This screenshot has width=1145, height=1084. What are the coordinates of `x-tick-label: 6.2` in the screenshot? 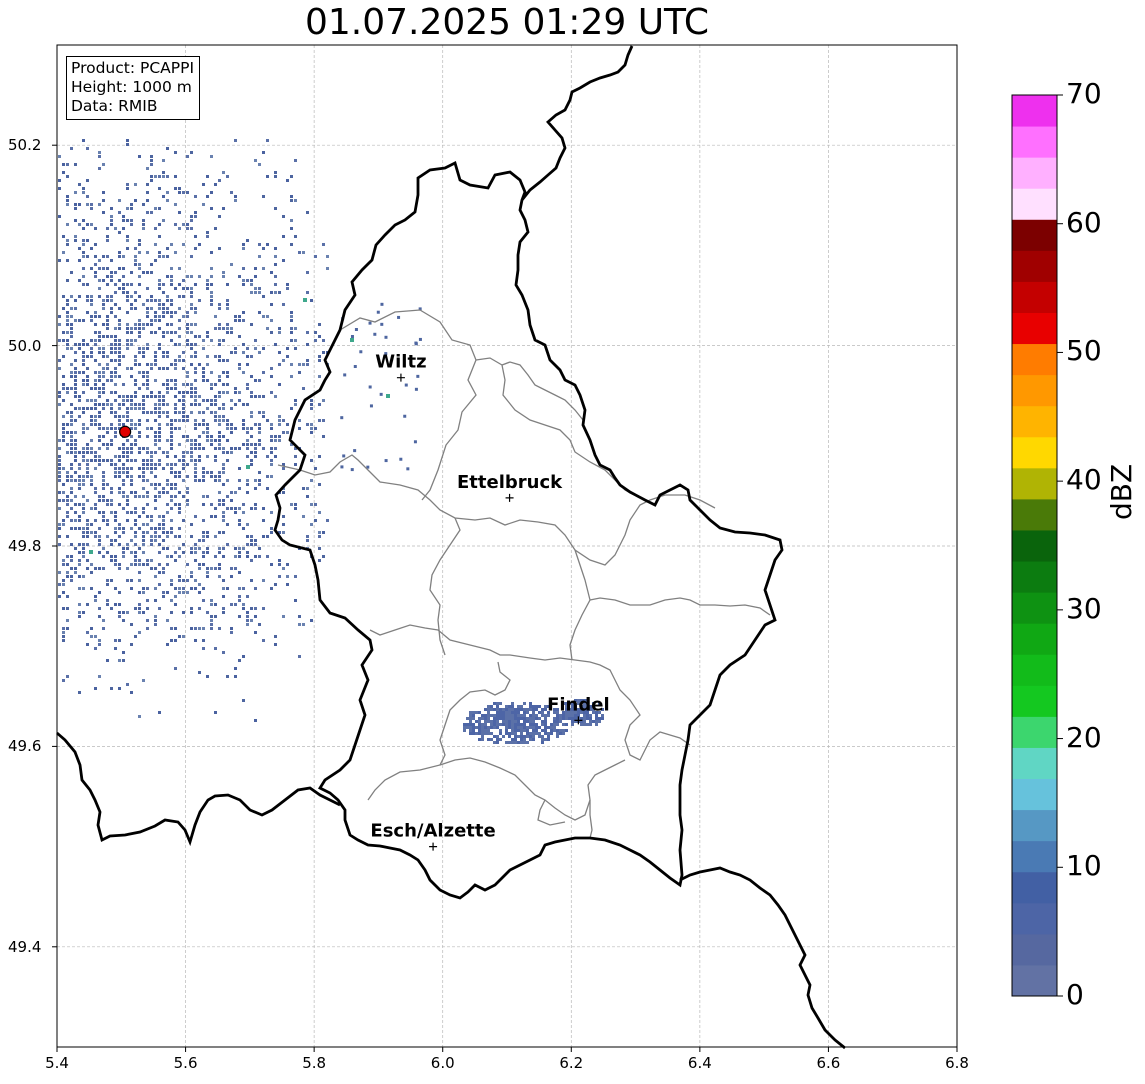 It's located at (571, 1063).